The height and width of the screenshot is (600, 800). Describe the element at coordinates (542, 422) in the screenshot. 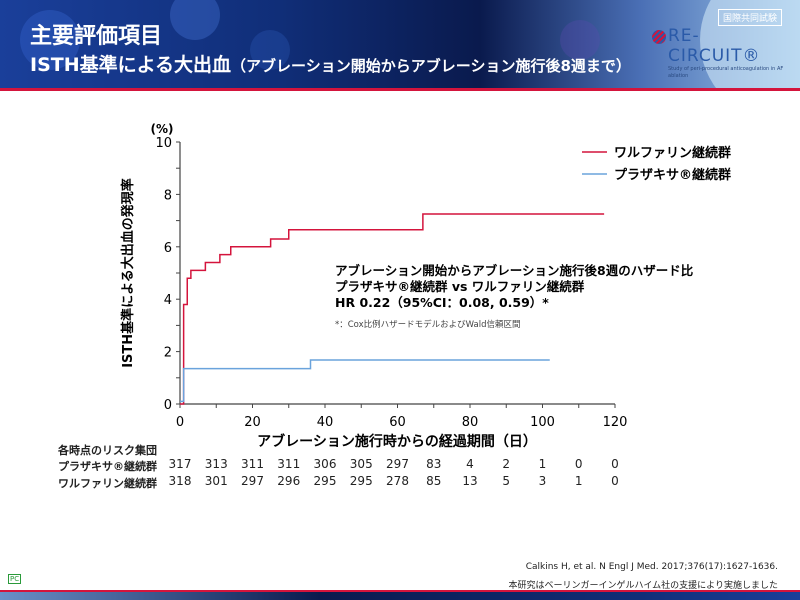

I see `x-tick-label: 100` at that location.